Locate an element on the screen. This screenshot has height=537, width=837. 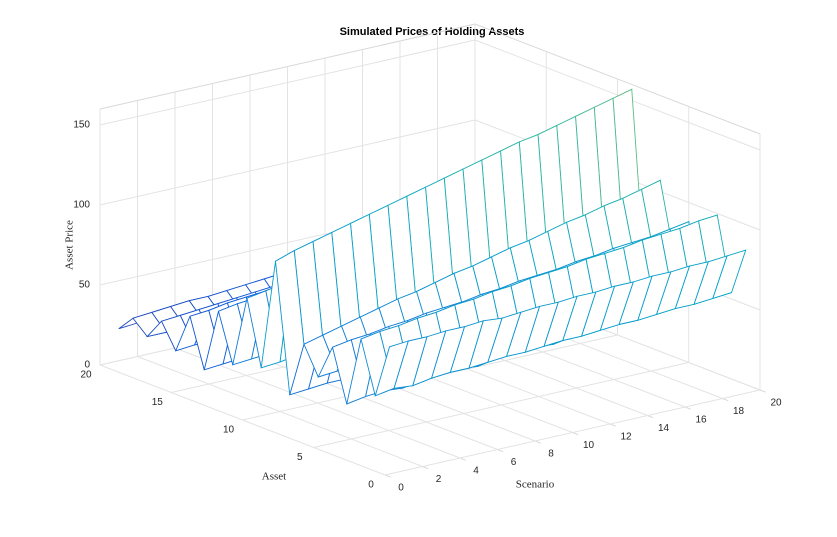
y-axis-label: Asset is located at coordinates (274, 477).